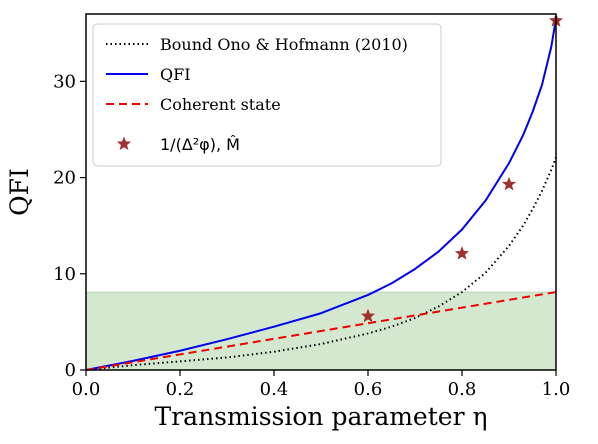 The image size is (598, 444). What do you see at coordinates (284, 44) in the screenshot?
I see `legend-label-bound: Bound Ono & Hofmann (2010)` at bounding box center [284, 44].